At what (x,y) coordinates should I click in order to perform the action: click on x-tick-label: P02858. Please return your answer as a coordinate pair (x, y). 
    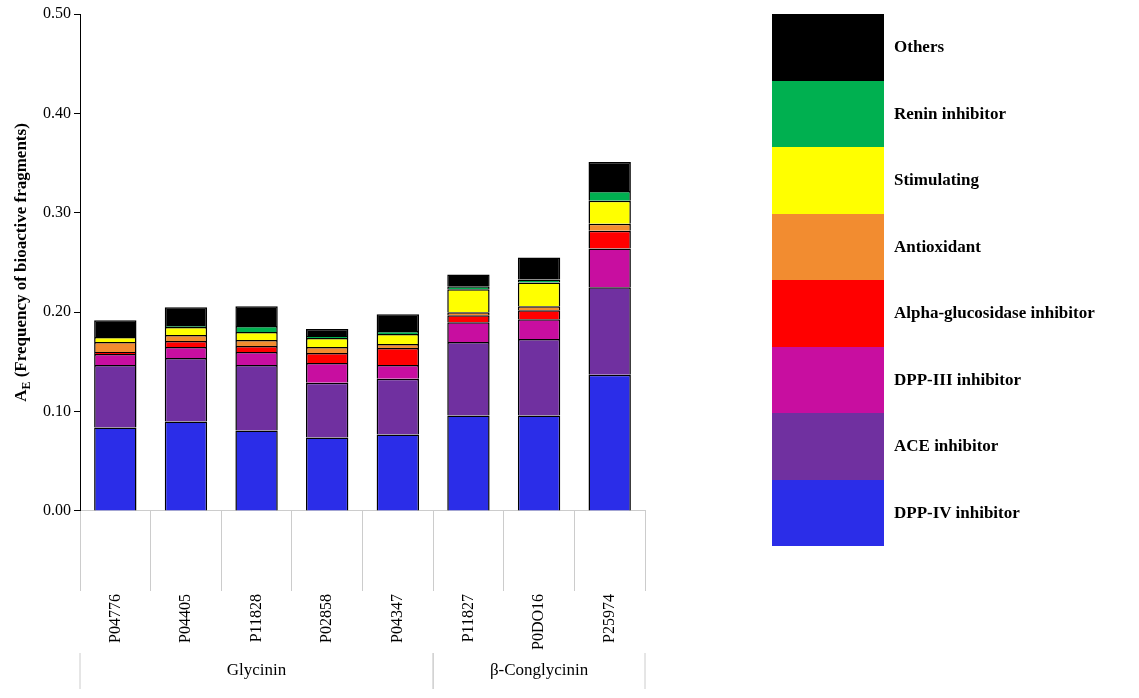
    Looking at the image, I should click on (326, 618).